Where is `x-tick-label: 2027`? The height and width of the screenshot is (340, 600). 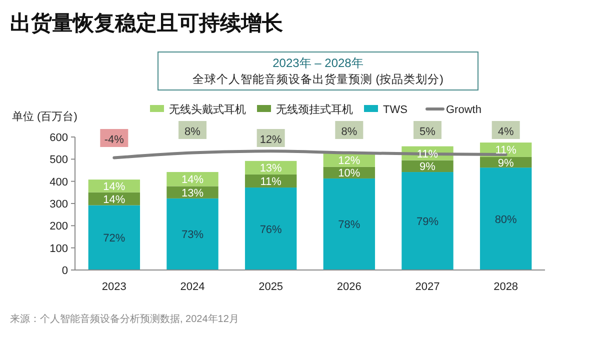 x-tick-label: 2027 is located at coordinates (427, 287).